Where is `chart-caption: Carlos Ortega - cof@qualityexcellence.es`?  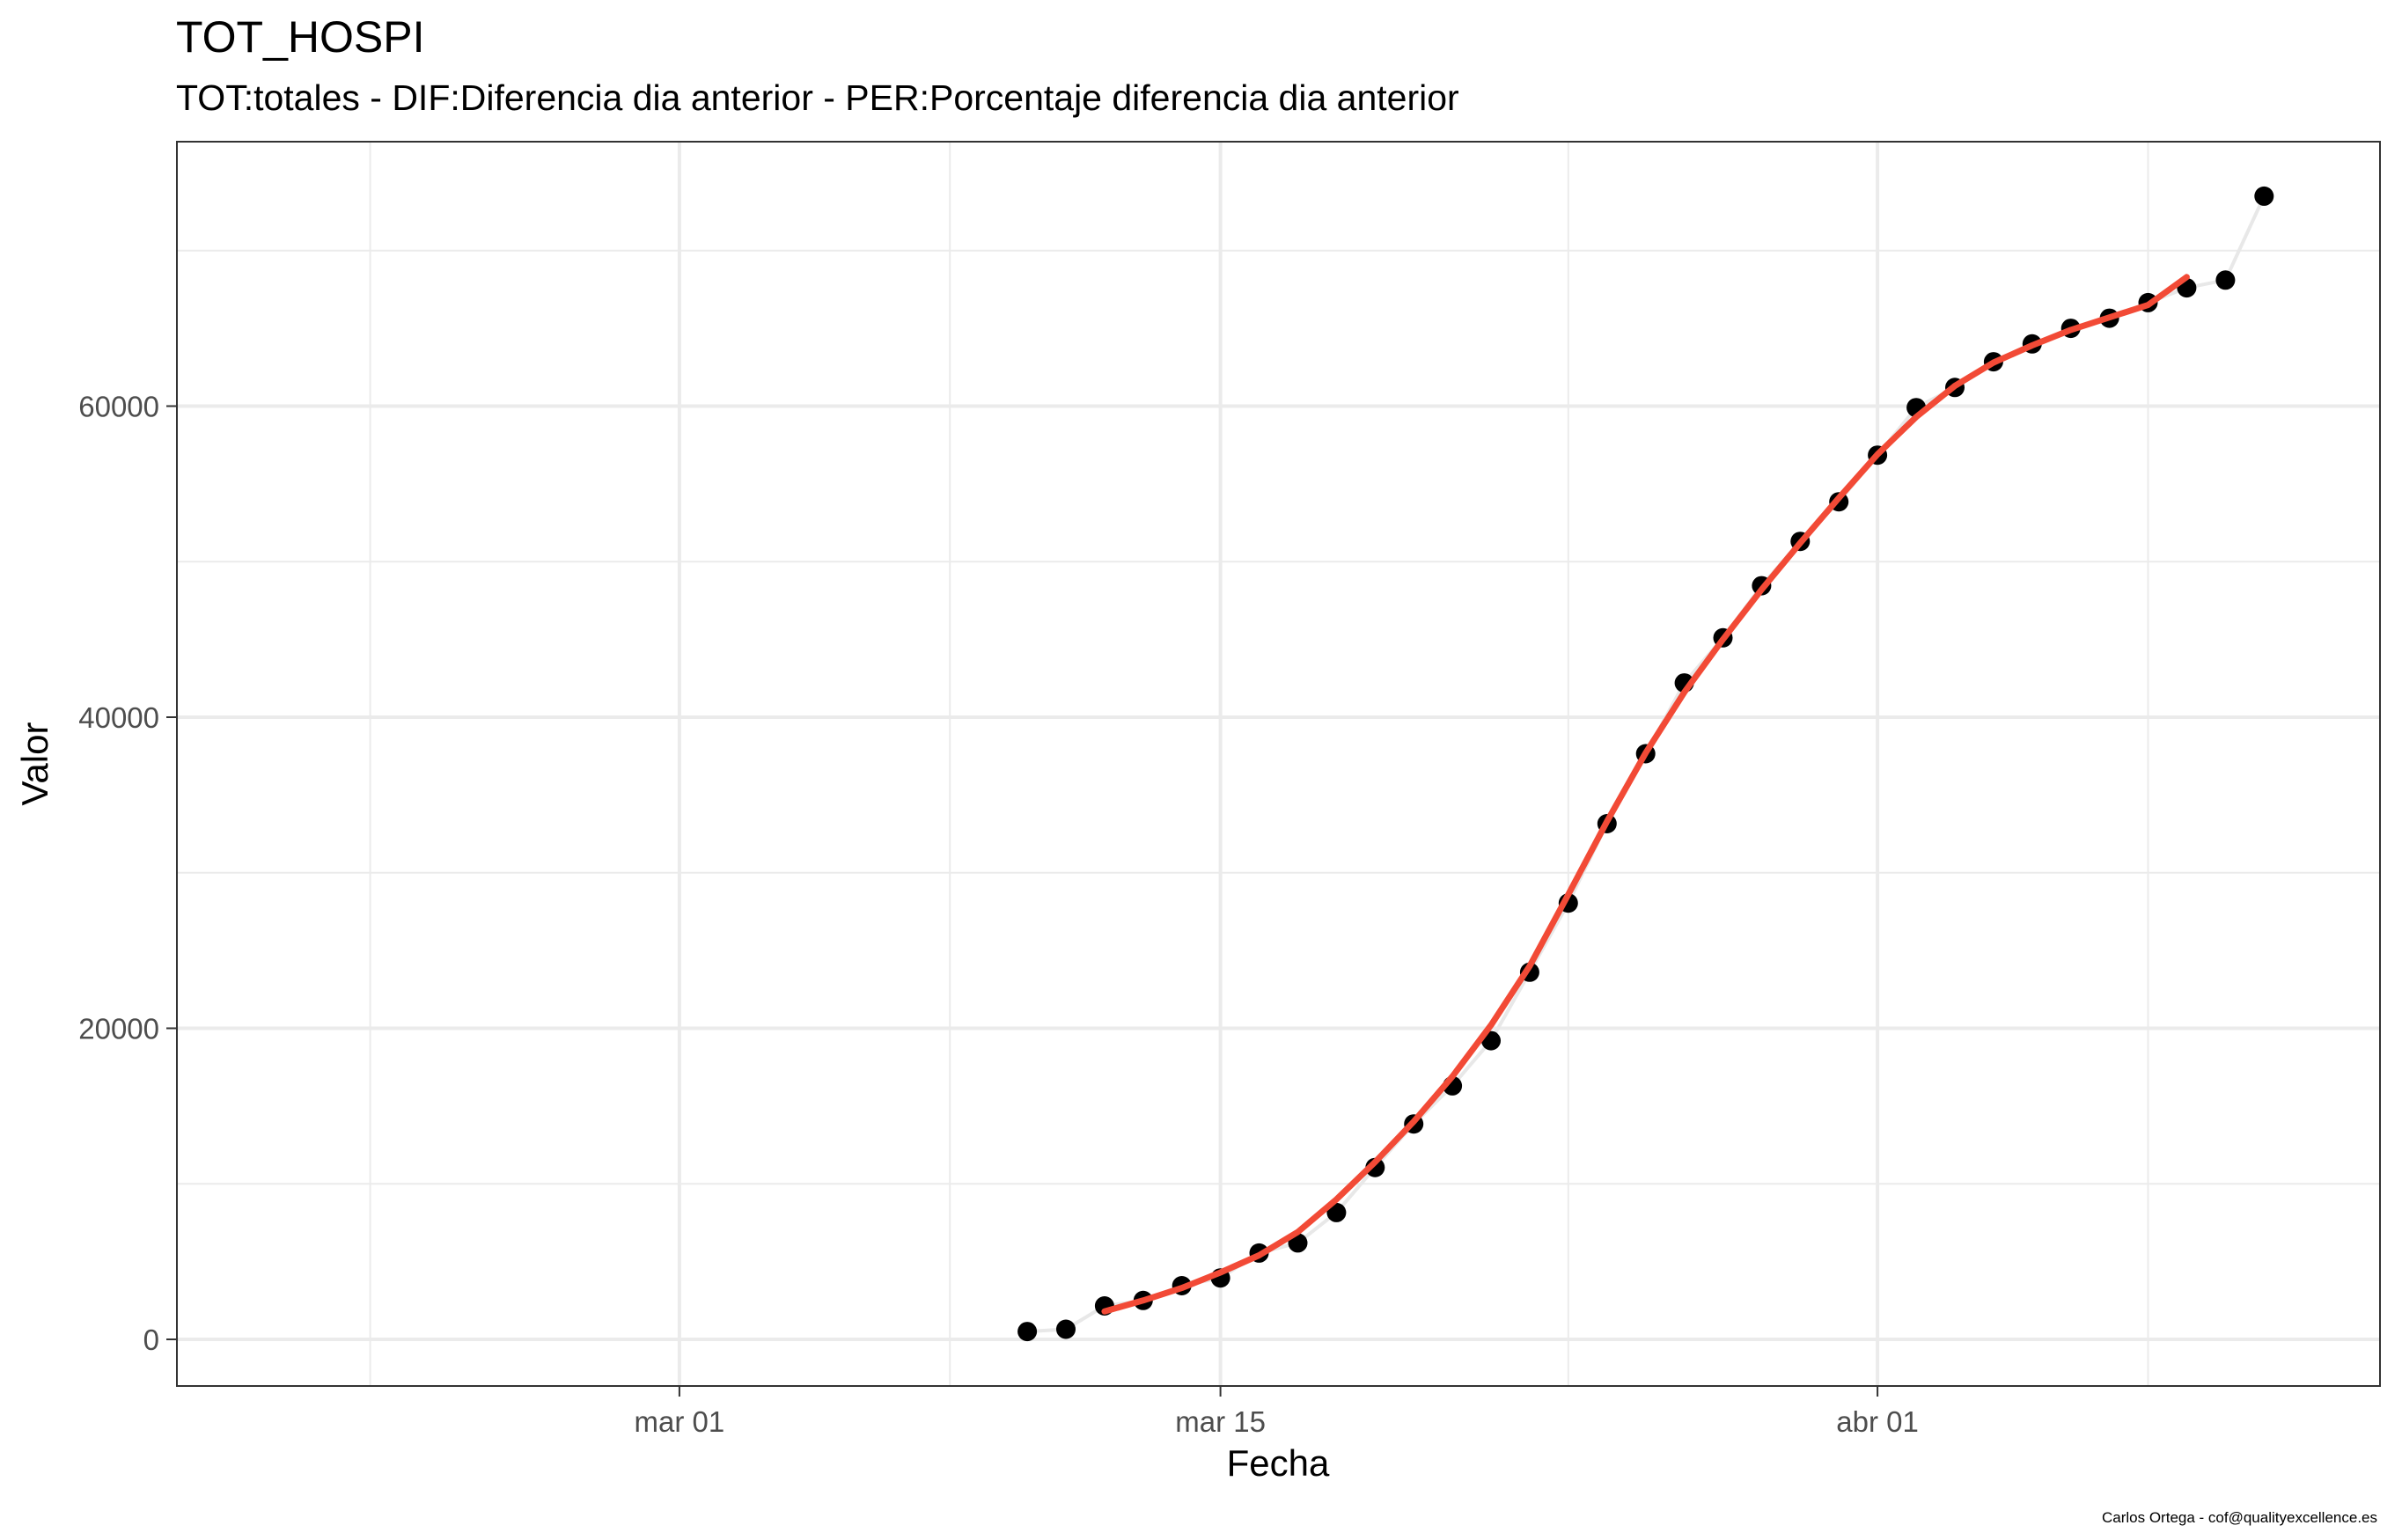 chart-caption: Carlos Ortega - cof@qualityexcellence.es is located at coordinates (2239, 1517).